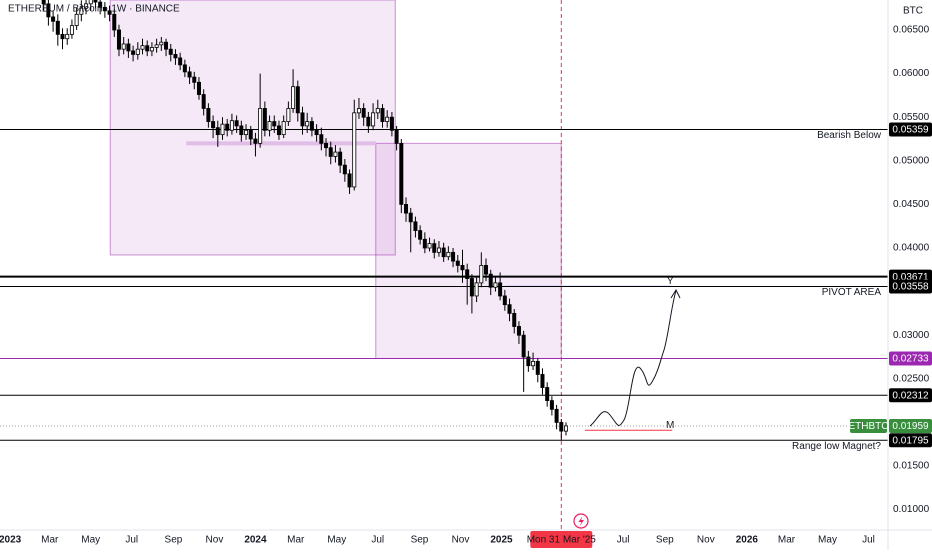  Describe the element at coordinates (562, 540) in the screenshot. I see `crosshair-label: Mon 31 Mar '25` at that location.